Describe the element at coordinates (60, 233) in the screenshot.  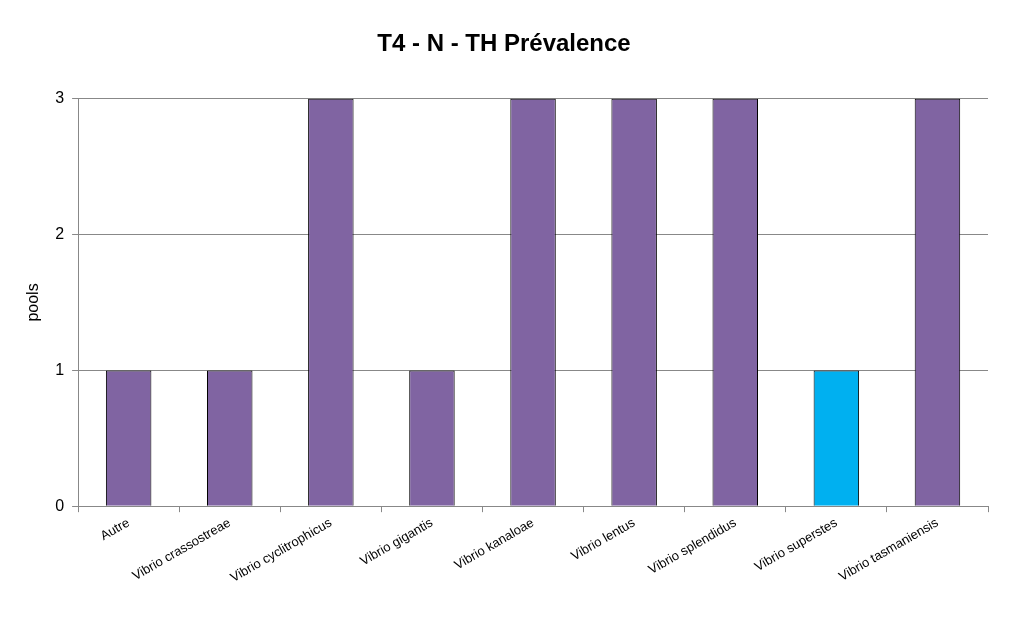
I see `y-tick-label: 2` at that location.